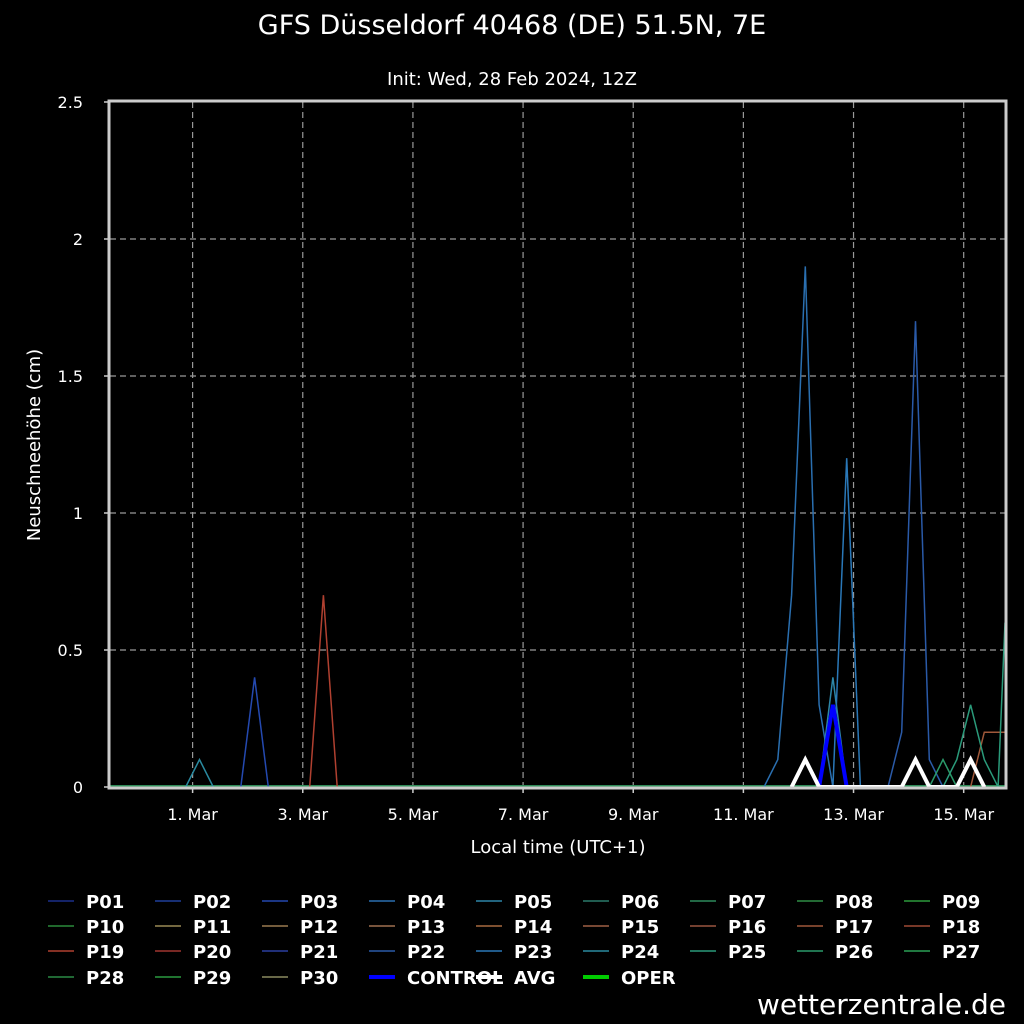  Describe the element at coordinates (534, 978) in the screenshot. I see `legend-label: AVG` at that location.